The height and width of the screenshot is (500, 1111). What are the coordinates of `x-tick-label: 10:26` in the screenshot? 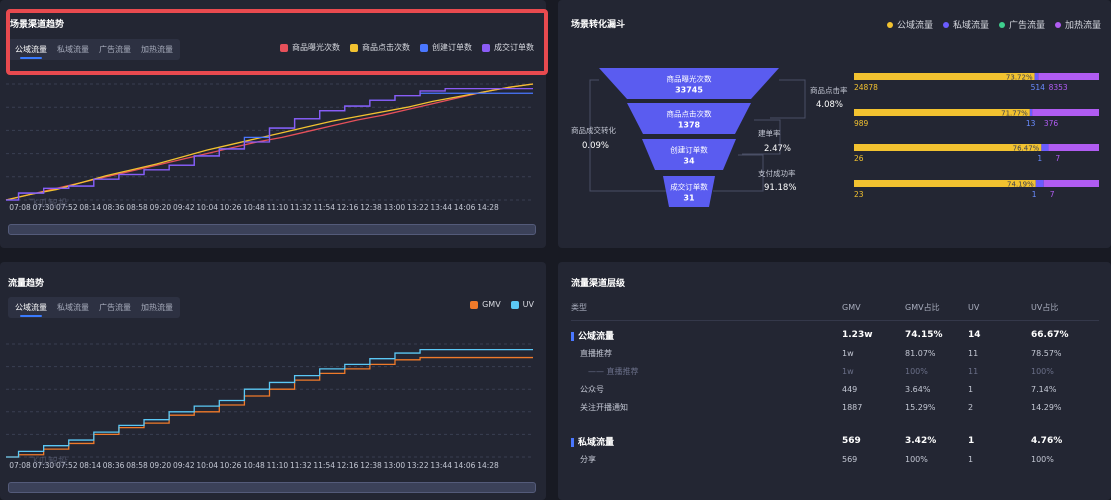 It's located at (231, 207).